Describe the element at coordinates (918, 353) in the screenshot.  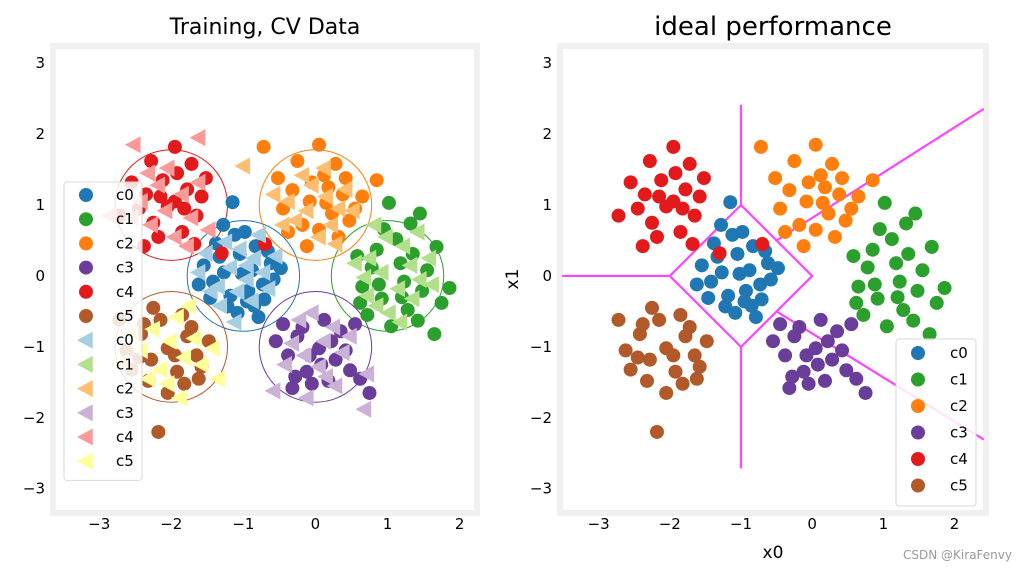
I see `legend-marker-c0` at that location.